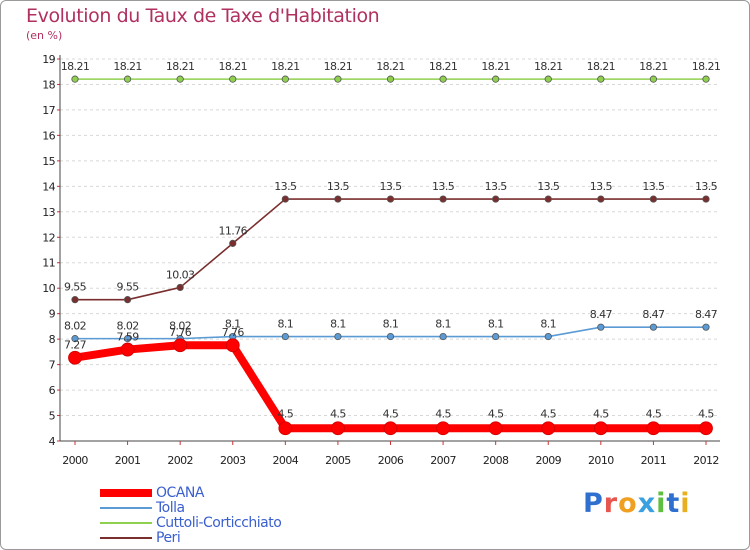  I want to click on x-tick-label: 2006, so click(391, 460).